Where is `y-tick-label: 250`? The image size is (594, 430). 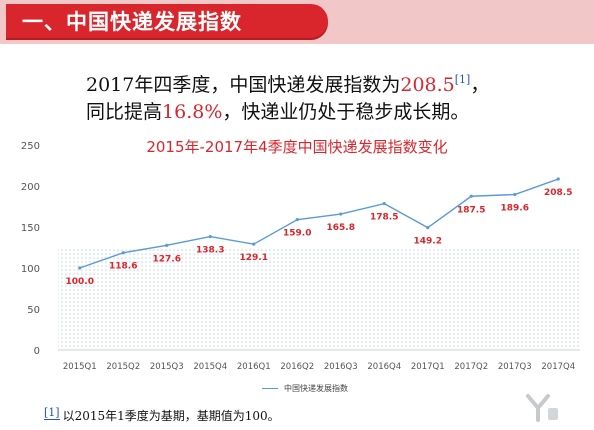 y-tick-label: 250 is located at coordinates (30, 146).